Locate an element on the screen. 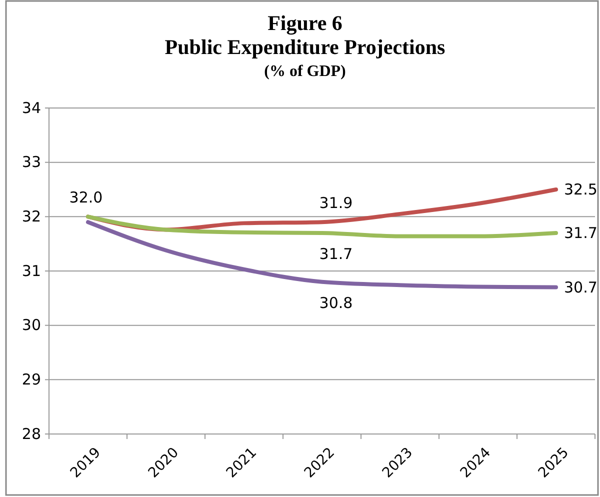  data-label: 31.9 is located at coordinates (336, 203).